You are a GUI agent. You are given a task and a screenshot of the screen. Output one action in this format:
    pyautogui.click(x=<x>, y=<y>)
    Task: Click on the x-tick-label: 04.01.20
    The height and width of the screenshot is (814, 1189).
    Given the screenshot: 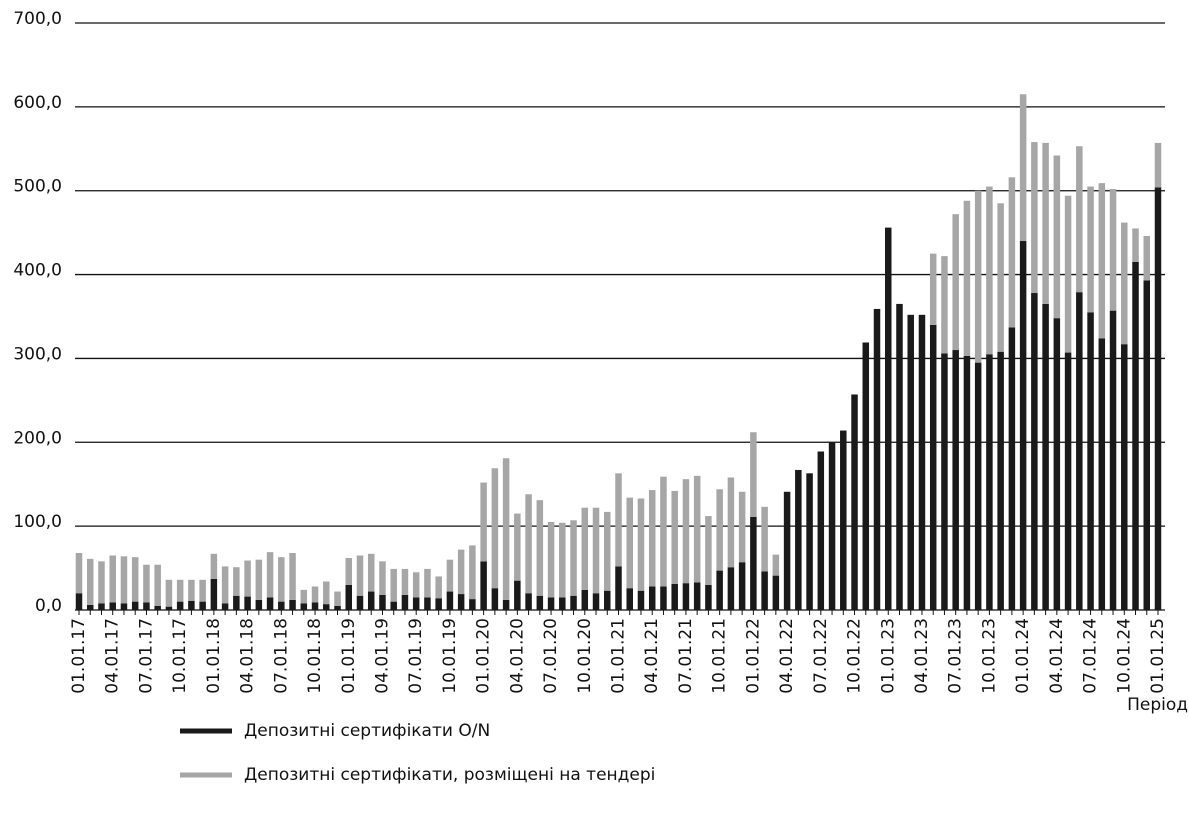 What is the action you would take?
    pyautogui.click(x=517, y=656)
    